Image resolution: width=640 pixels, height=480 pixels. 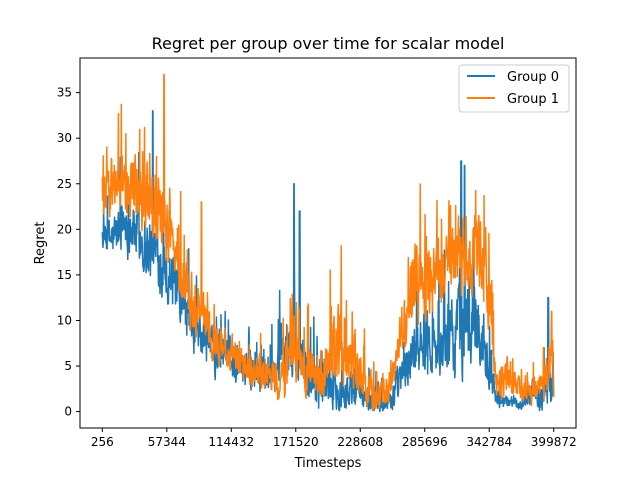 What do you see at coordinates (64, 275) in the screenshot?
I see `y-tick-label: 15` at bounding box center [64, 275].